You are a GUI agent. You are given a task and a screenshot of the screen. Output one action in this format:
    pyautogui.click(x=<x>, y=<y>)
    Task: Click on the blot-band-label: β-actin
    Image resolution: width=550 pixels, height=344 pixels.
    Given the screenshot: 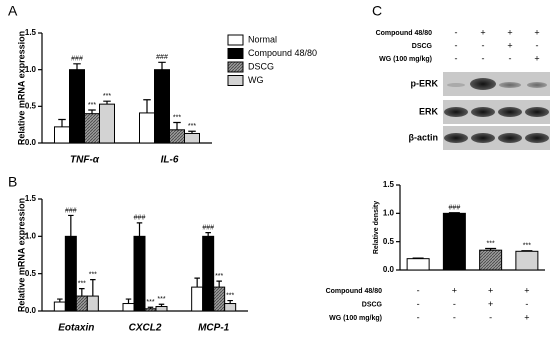 What is the action you would take?
    pyautogui.click(x=424, y=137)
    